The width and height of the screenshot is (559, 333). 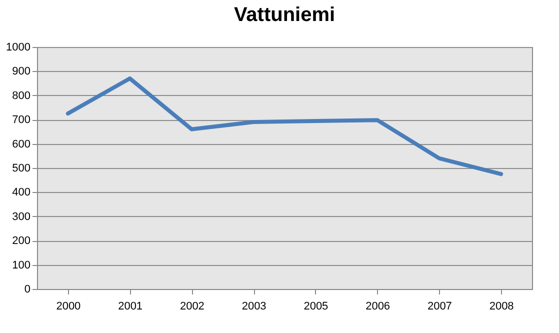 What do you see at coordinates (21, 168) in the screenshot?
I see `y-tick-label: 500` at bounding box center [21, 168].